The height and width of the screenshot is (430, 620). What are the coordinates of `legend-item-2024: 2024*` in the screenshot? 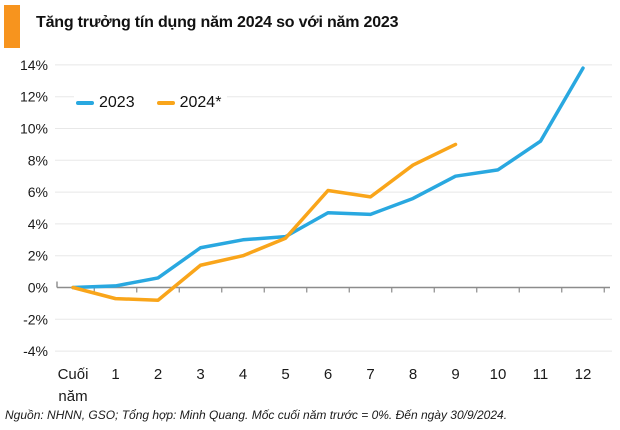 It's located at (189, 103).